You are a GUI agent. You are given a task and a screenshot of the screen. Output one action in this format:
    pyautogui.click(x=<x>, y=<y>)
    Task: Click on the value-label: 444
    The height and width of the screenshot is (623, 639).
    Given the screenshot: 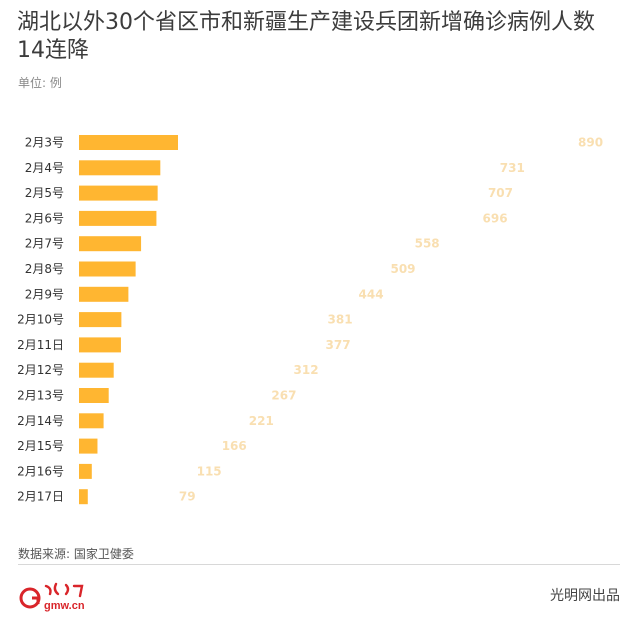 What is the action you would take?
    pyautogui.click(x=371, y=294)
    